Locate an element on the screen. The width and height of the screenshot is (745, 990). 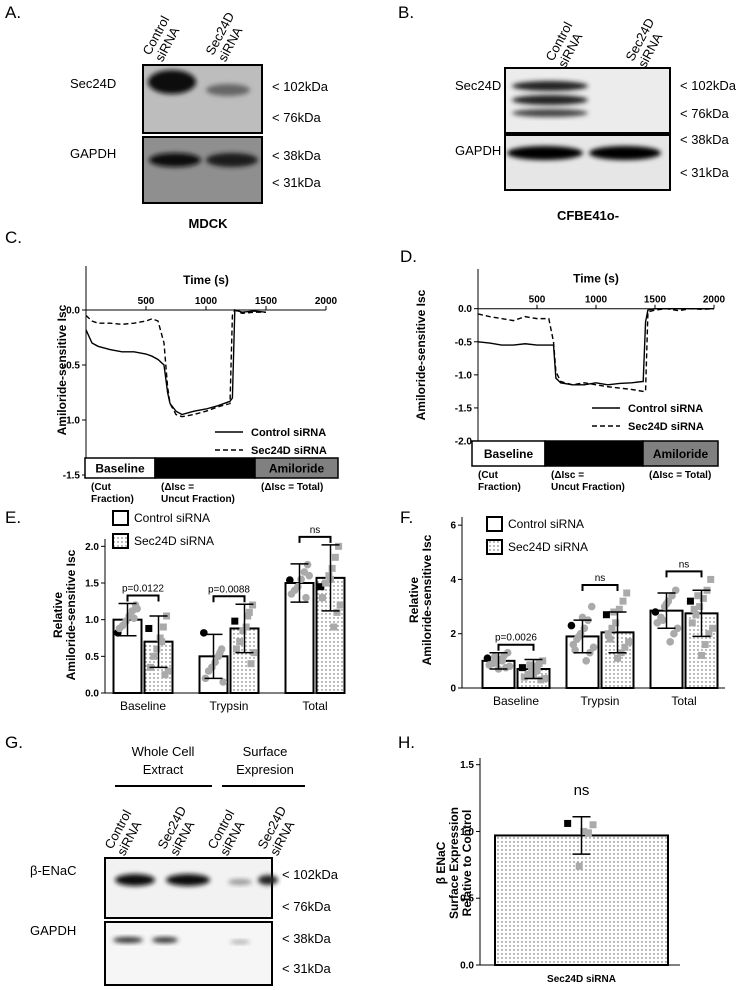
panel-label: H. is located at coordinates (406, 742).